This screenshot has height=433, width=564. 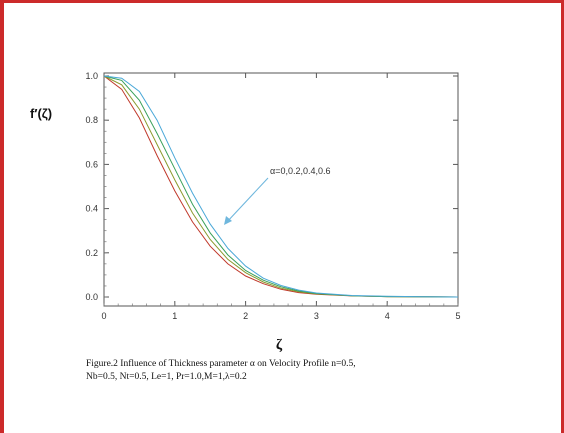 I want to click on x-axis-label: ζ, so click(x=279, y=345).